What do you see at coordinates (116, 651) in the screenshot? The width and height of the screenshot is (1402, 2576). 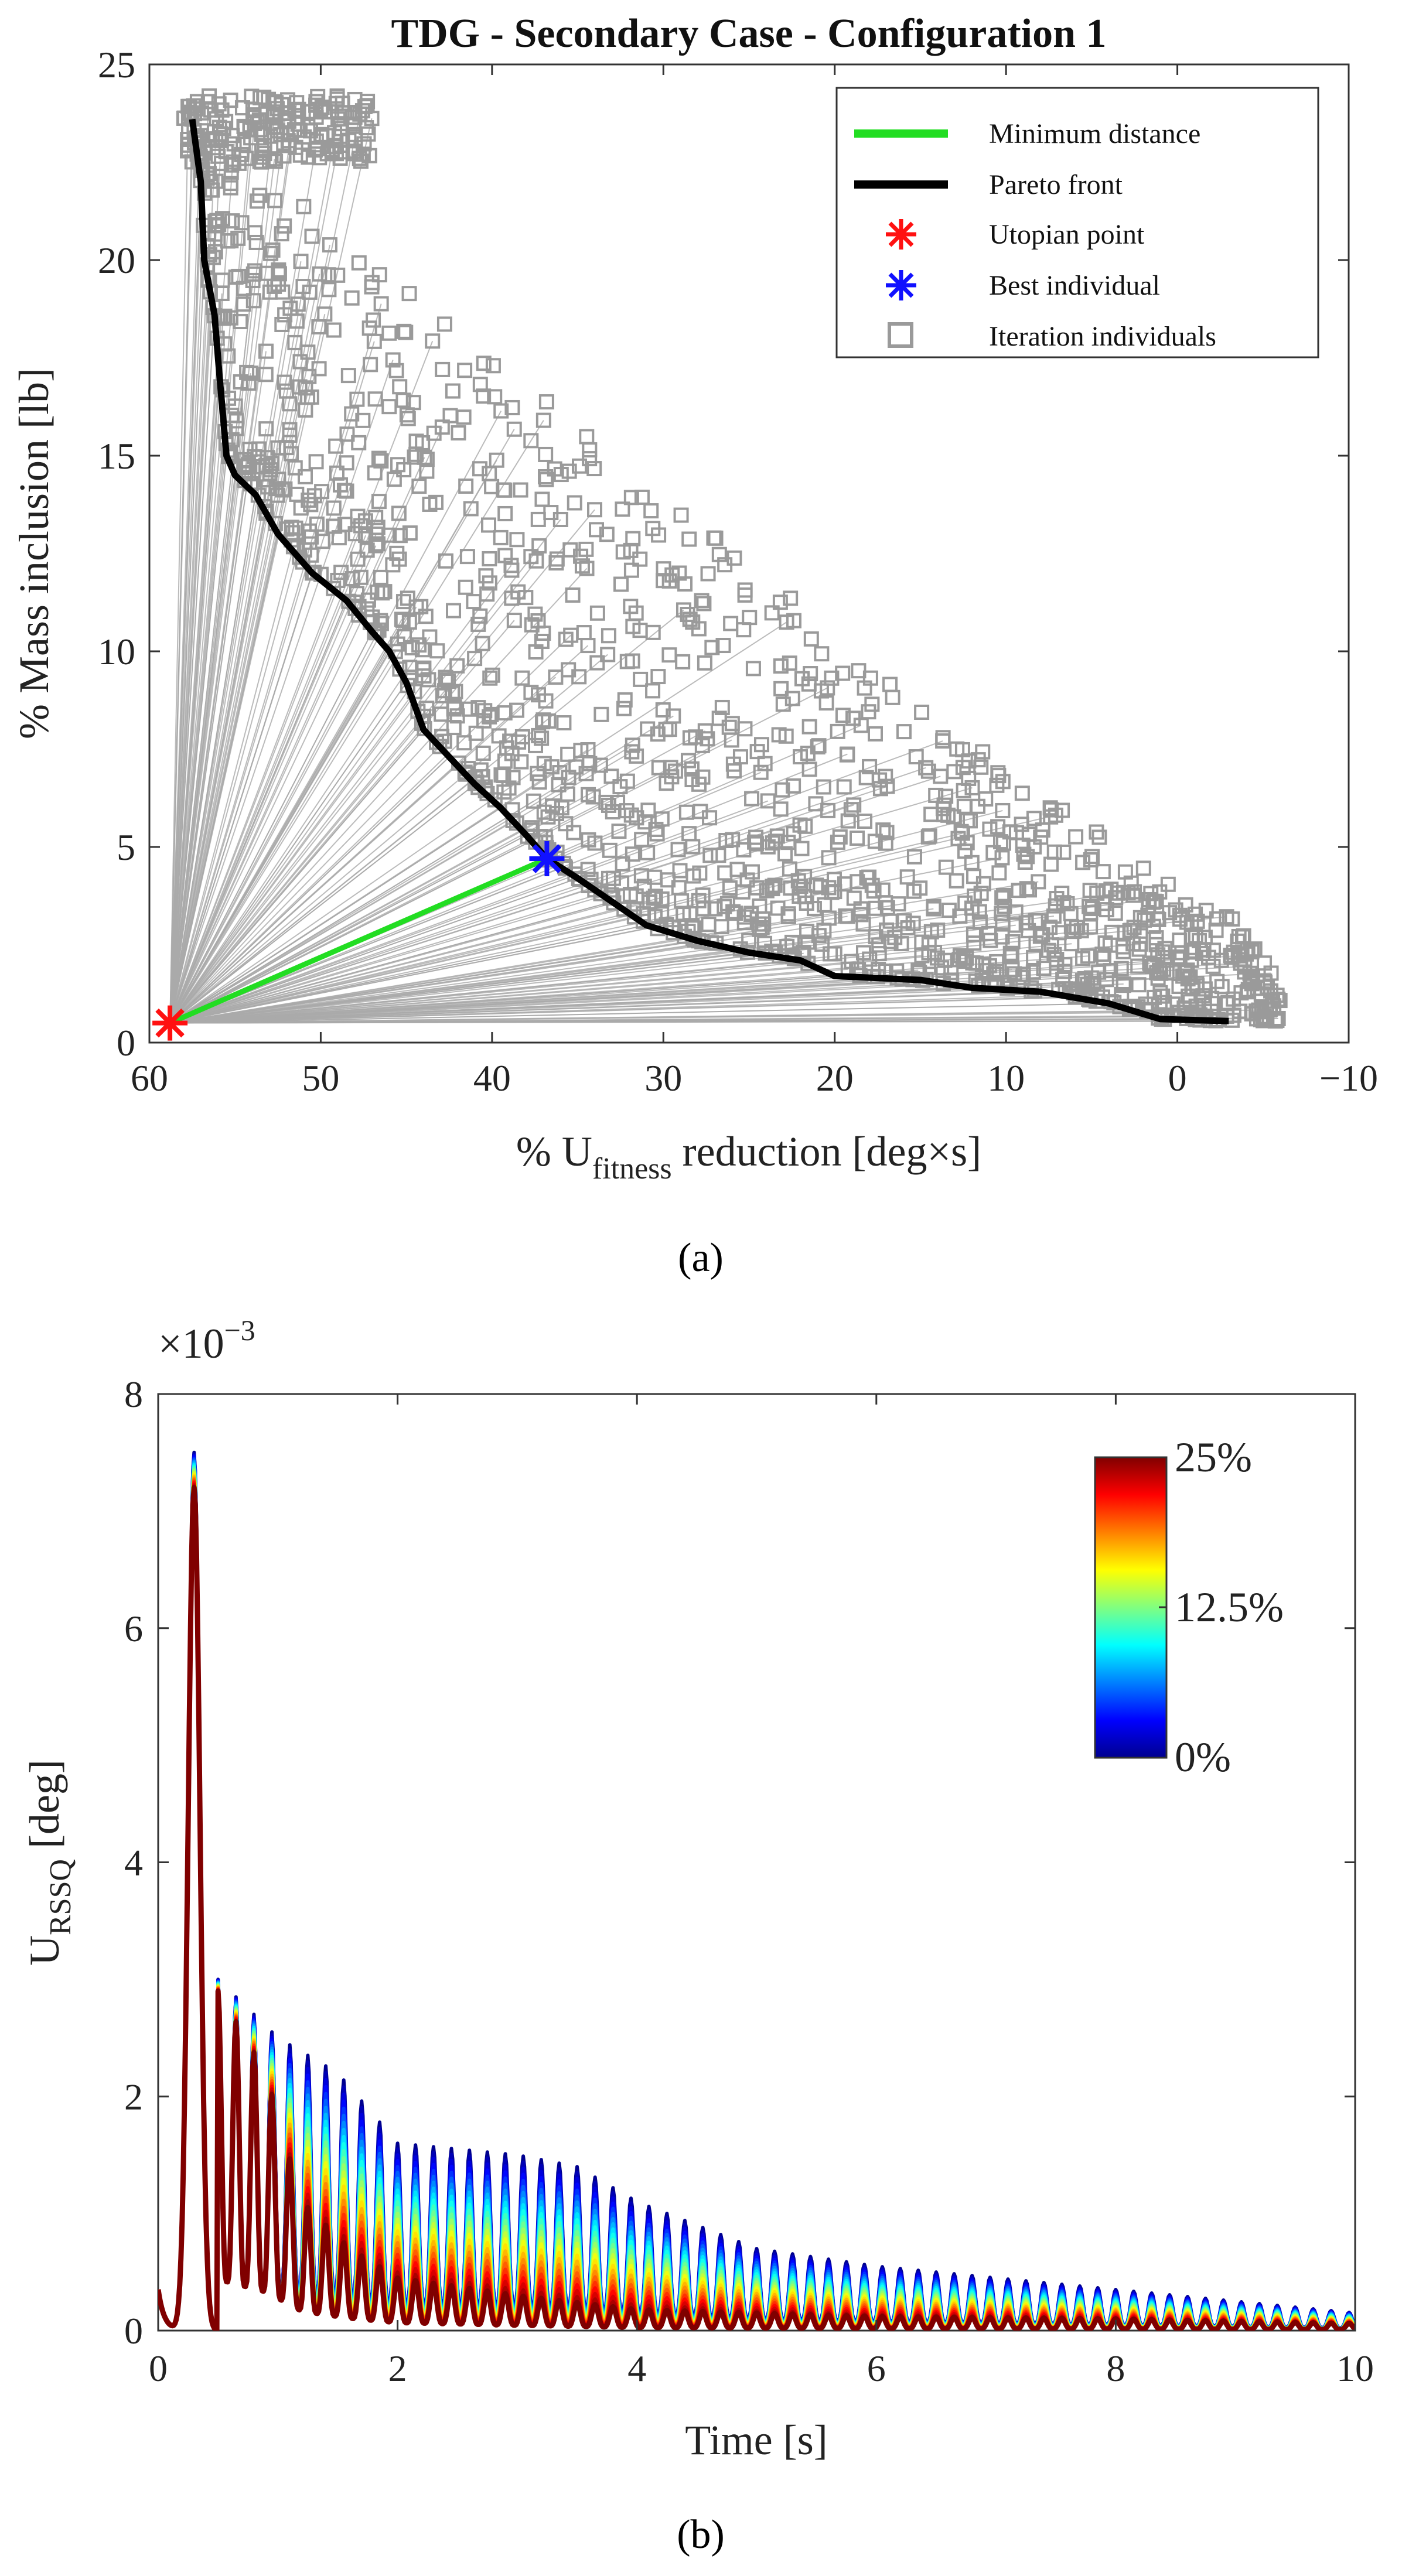 I see `y-tick-label: 10` at bounding box center [116, 651].